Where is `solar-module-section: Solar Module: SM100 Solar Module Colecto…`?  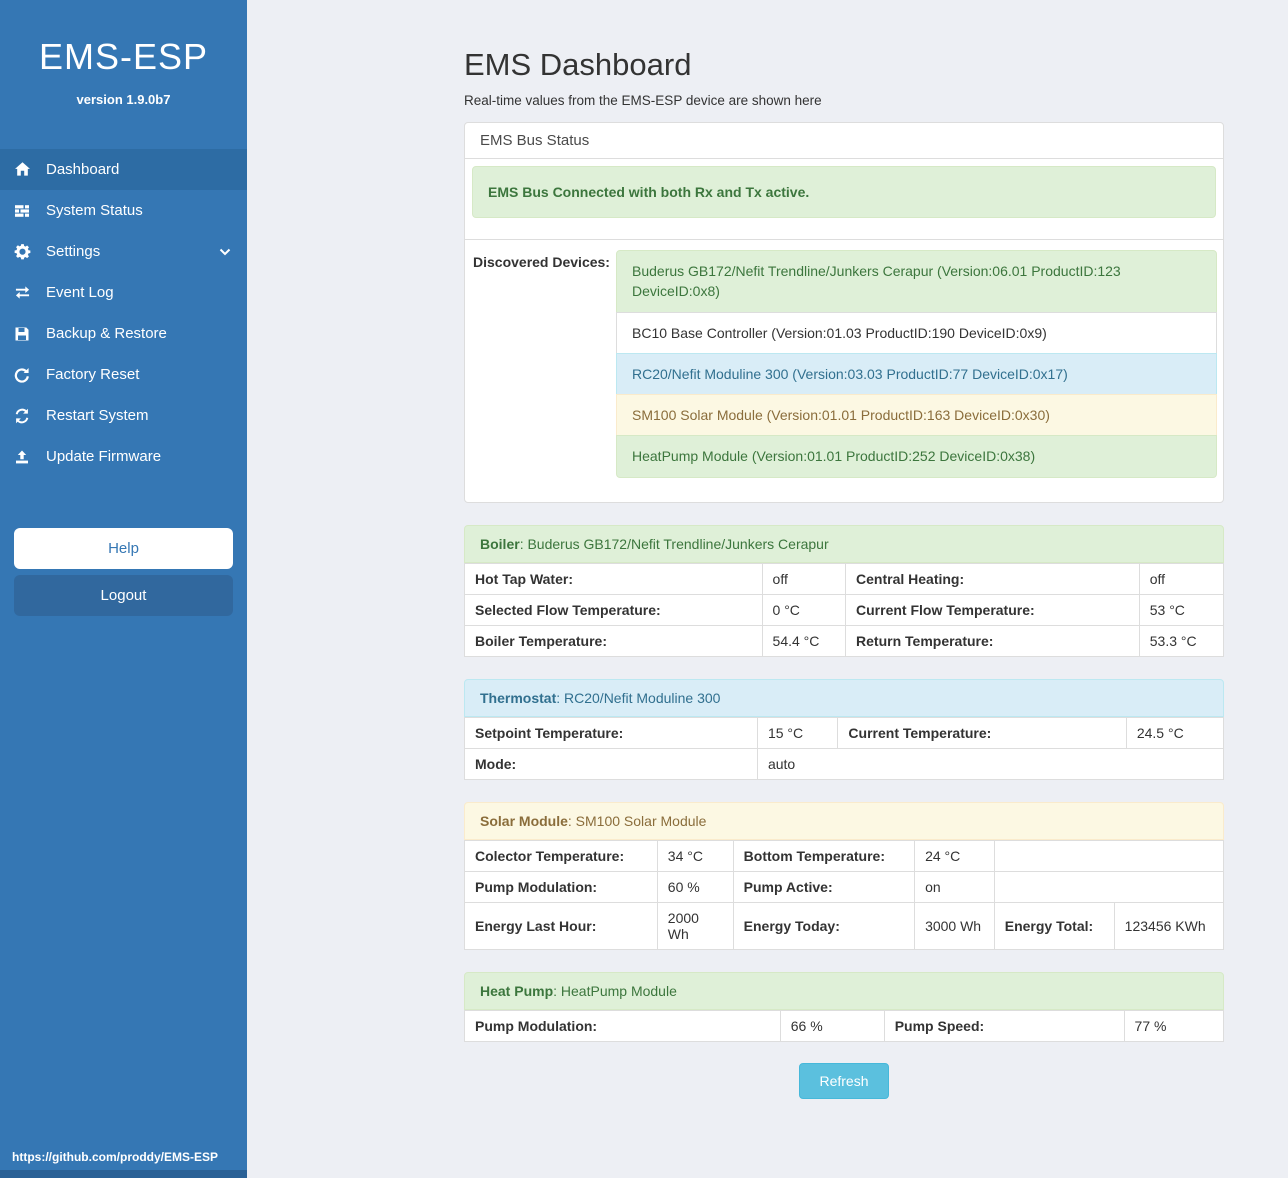
solar-module-section: Solar Module: SM100 Solar Module Colecto… is located at coordinates (844, 875).